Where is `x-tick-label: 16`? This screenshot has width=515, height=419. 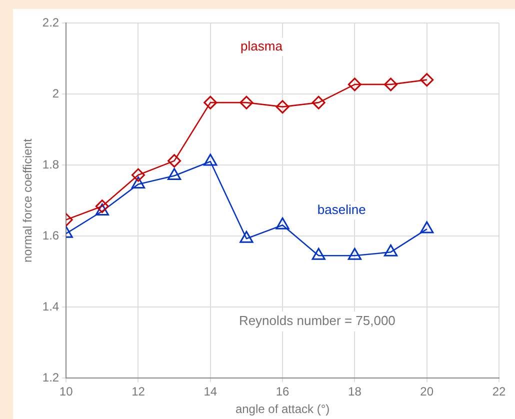 x-tick-label: 16 is located at coordinates (283, 391).